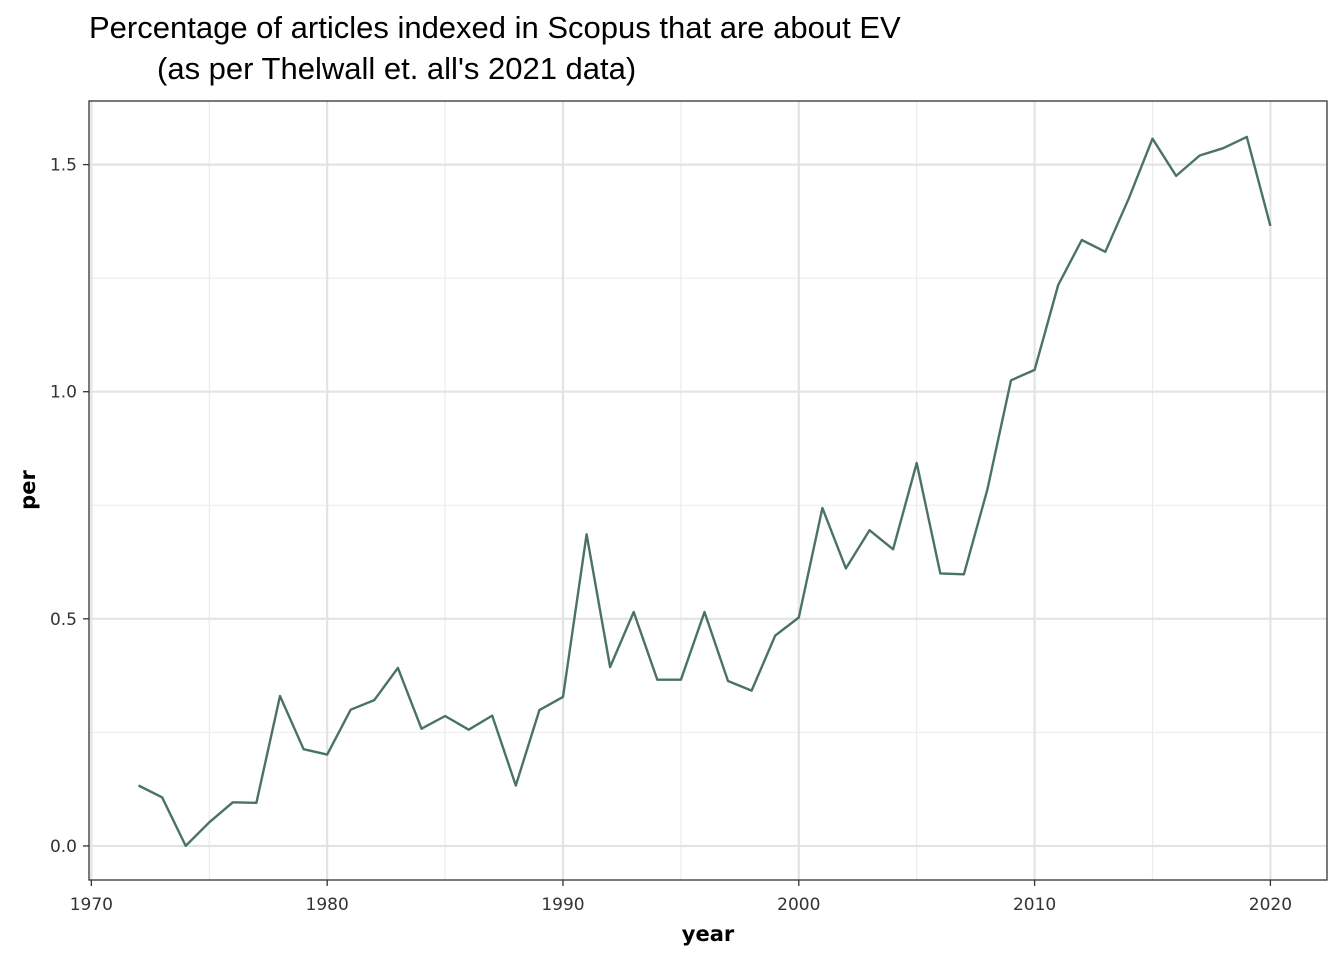  I want to click on y-tick-label: 0.5, so click(63, 620).